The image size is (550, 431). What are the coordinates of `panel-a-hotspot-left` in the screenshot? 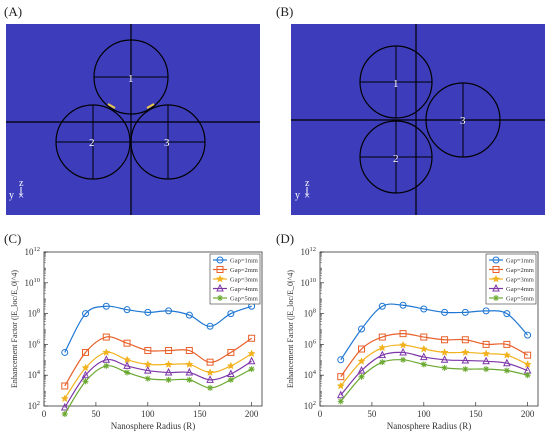 It's located at (111, 106).